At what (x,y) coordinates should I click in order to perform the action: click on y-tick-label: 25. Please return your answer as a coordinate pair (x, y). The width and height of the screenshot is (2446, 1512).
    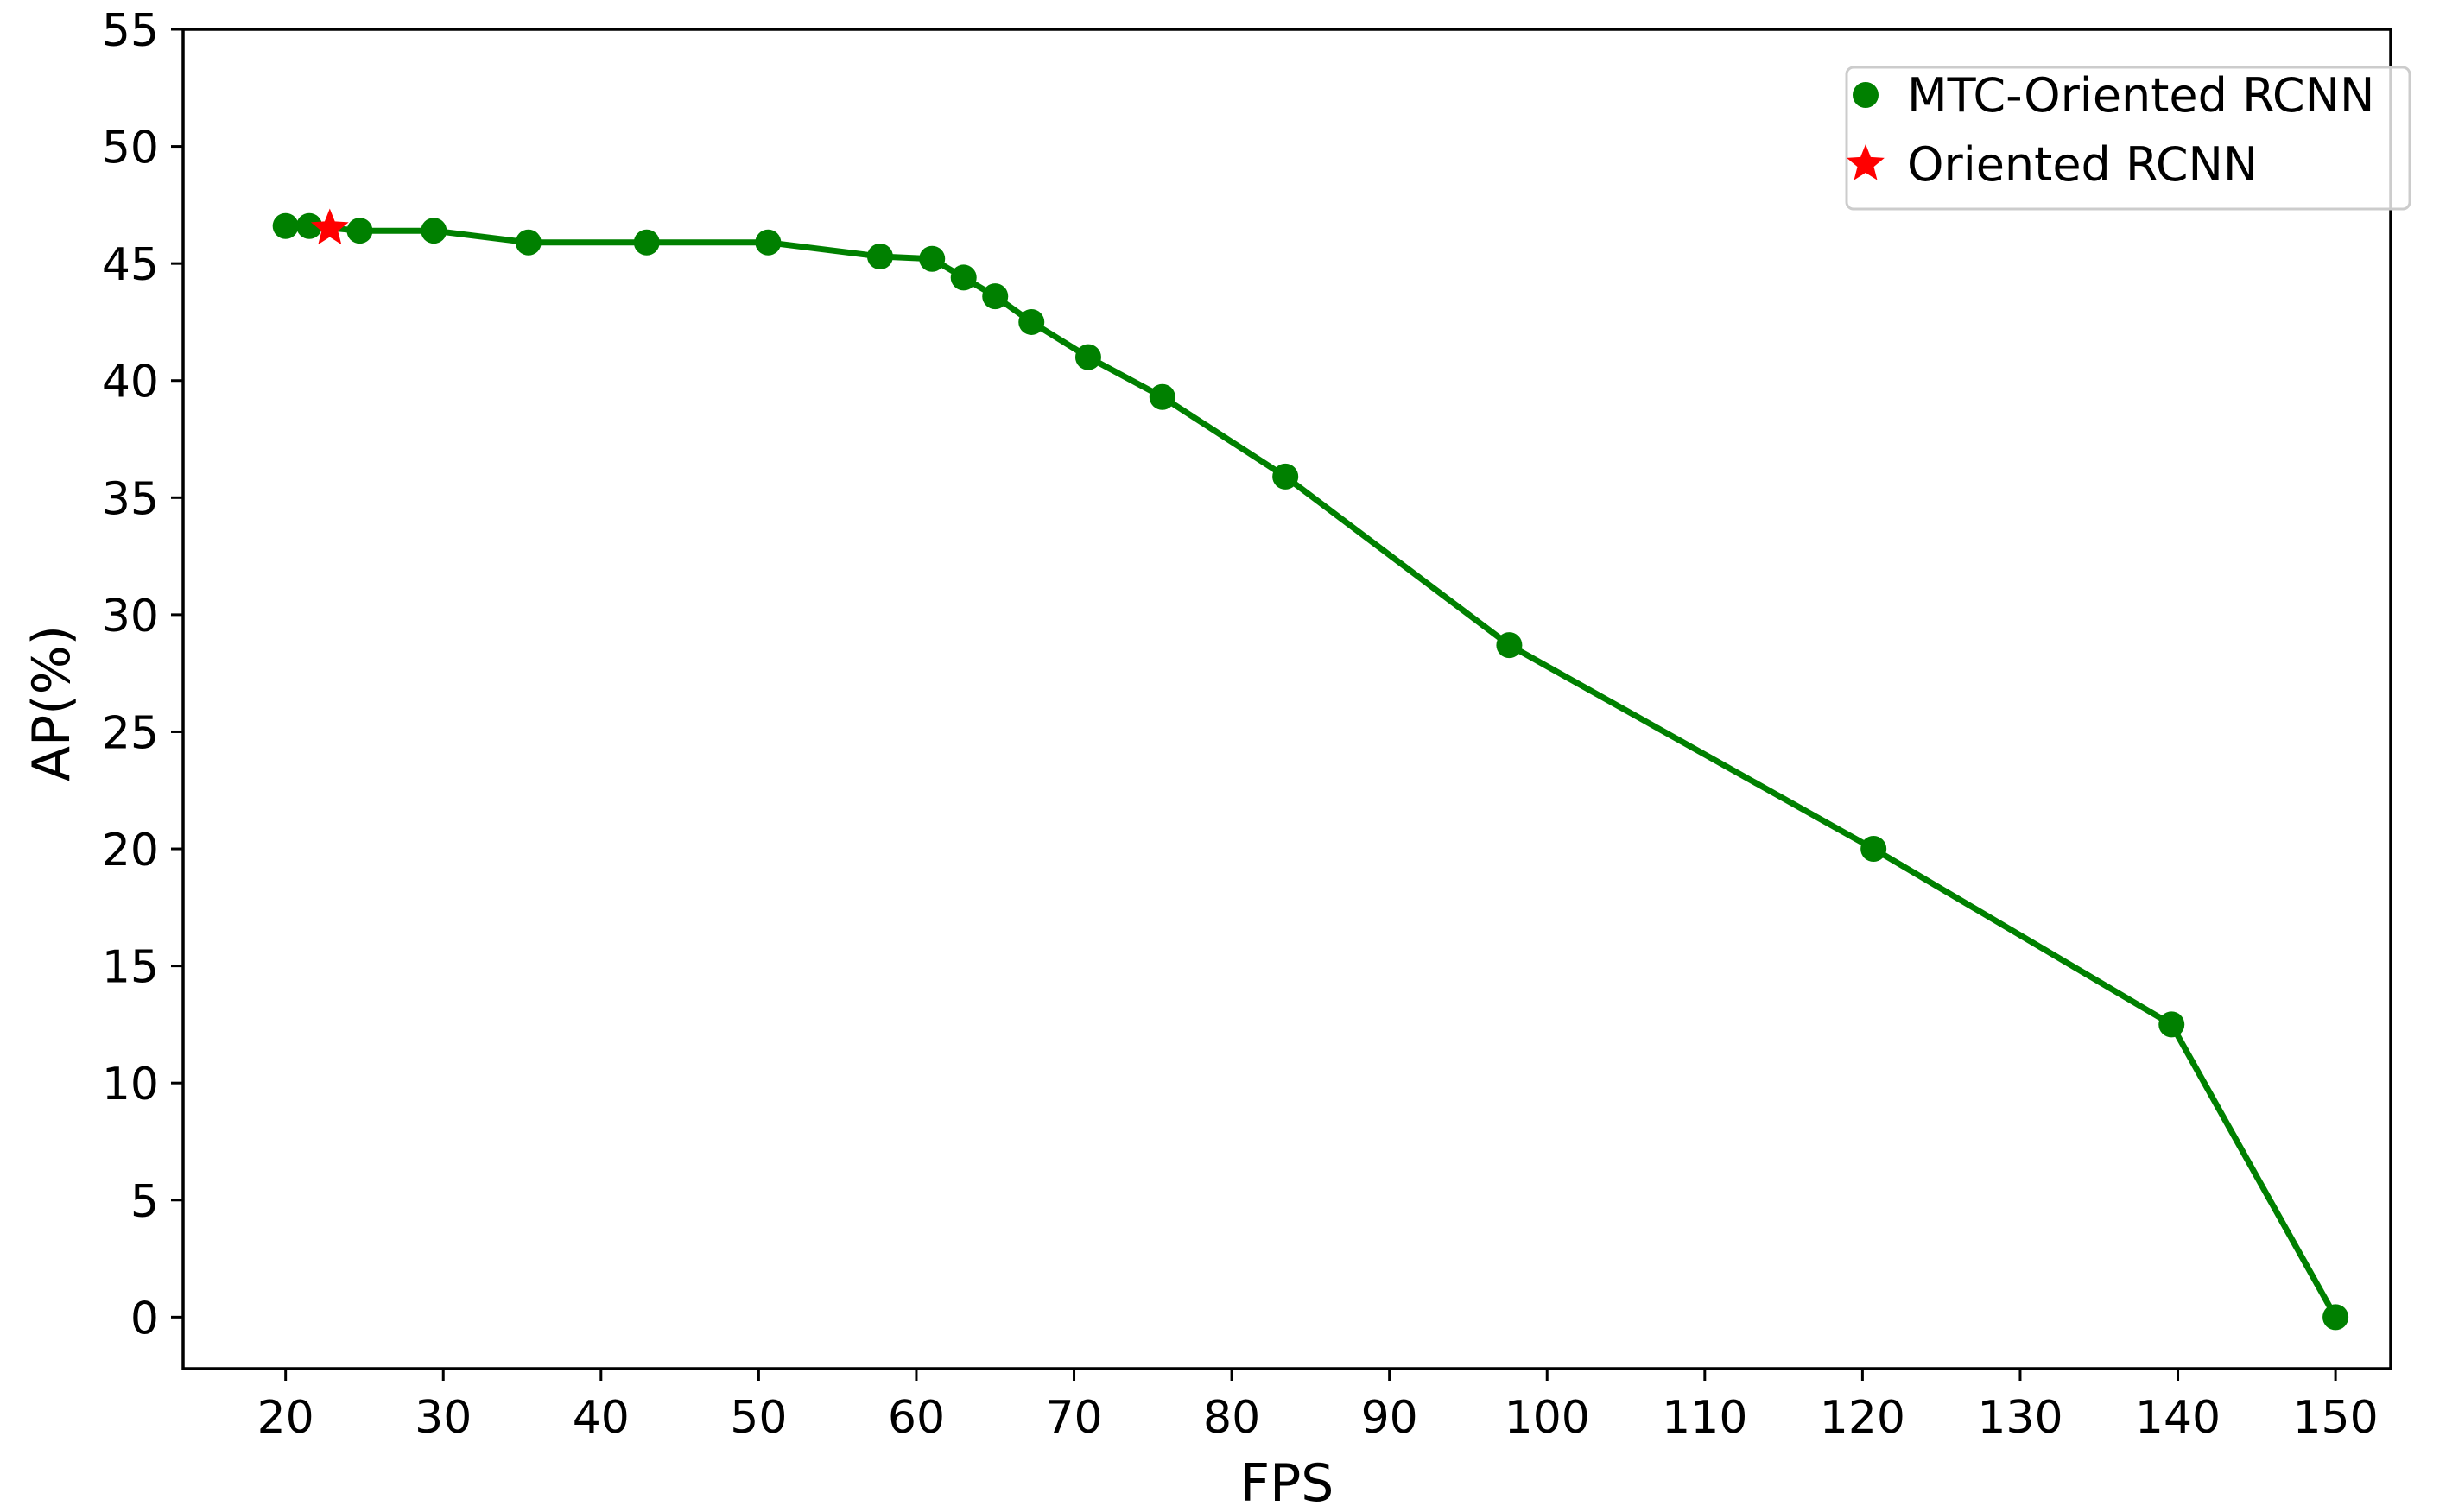
    Looking at the image, I should click on (130, 733).